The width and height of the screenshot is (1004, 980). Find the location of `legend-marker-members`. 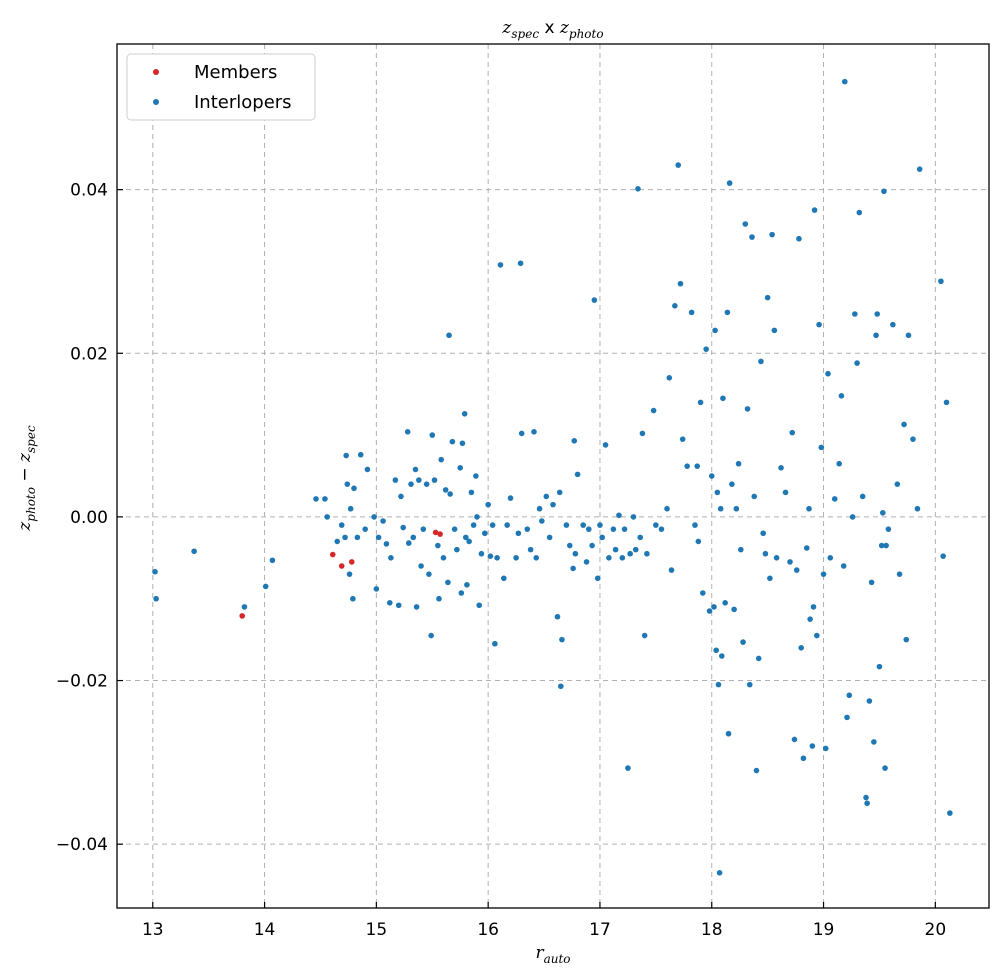

legend-marker-members is located at coordinates (156, 72).